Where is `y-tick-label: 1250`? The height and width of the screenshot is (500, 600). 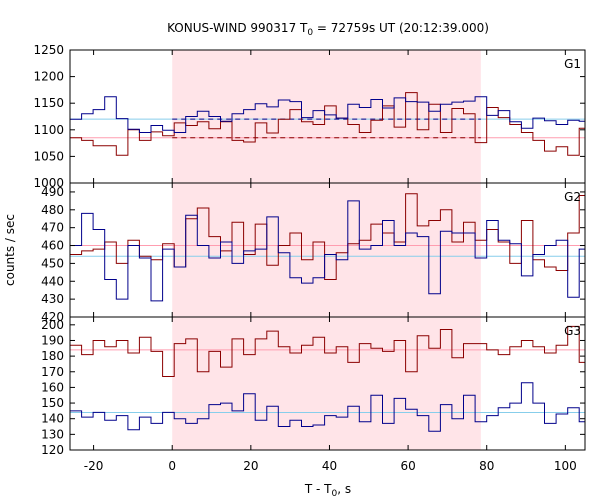 y-tick-label: 1250 is located at coordinates (48, 50).